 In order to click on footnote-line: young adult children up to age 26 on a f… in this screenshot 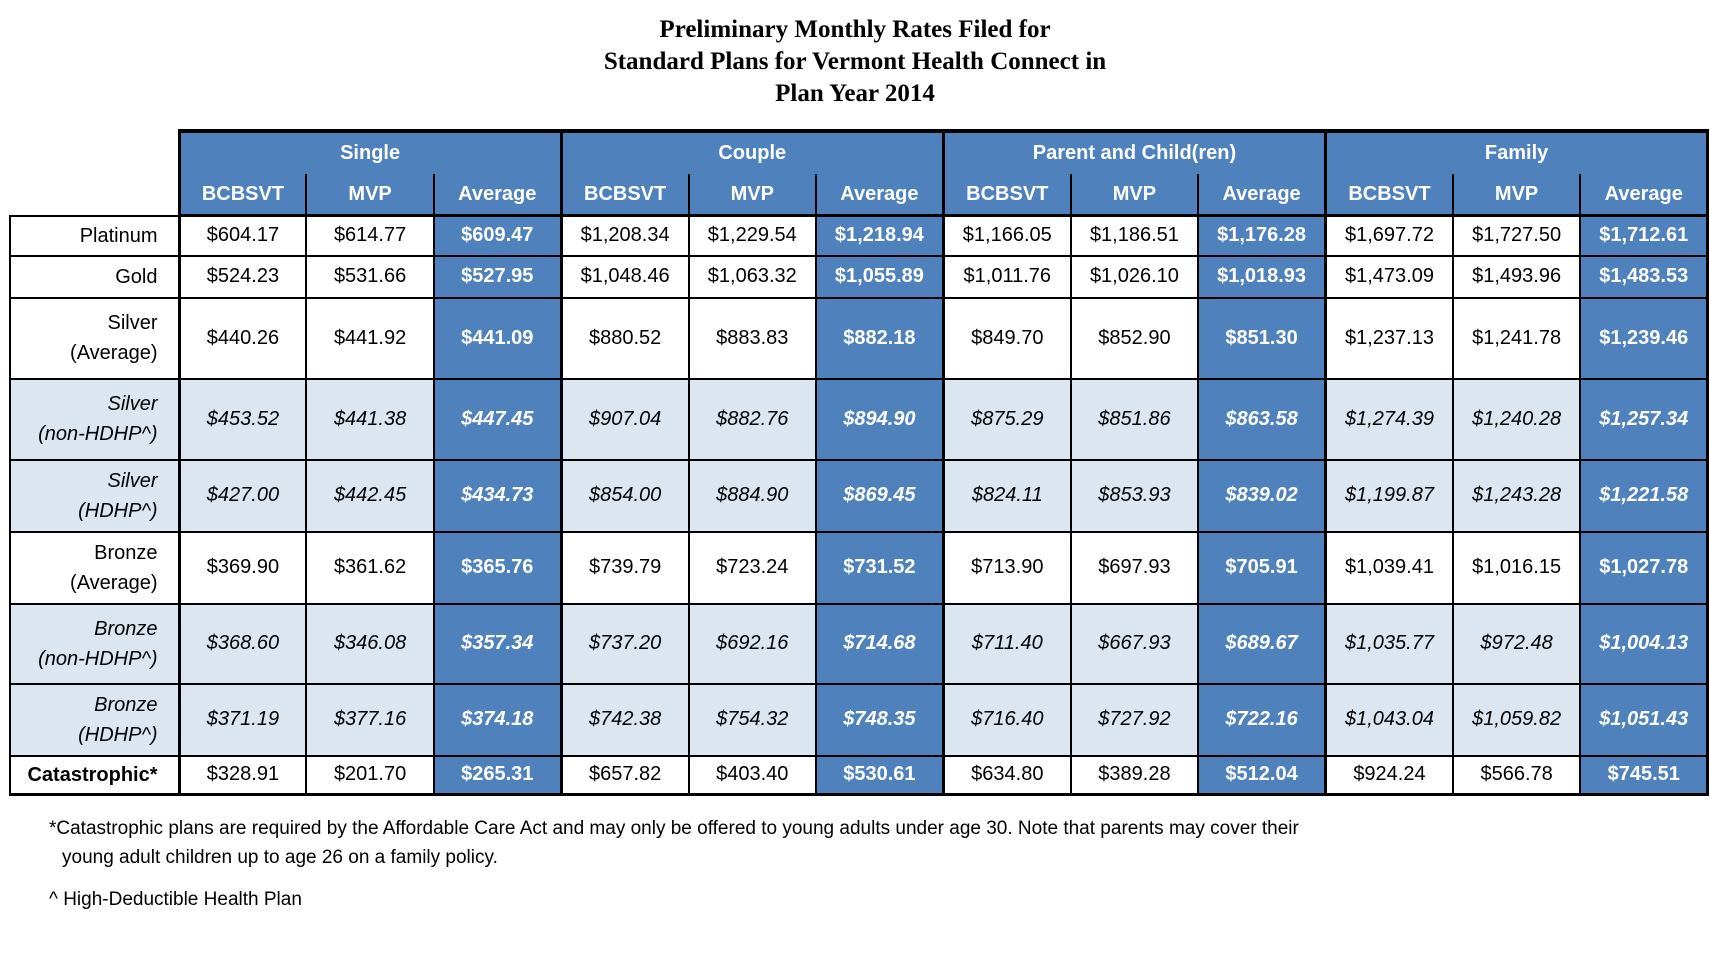, I will do `click(280, 857)`.